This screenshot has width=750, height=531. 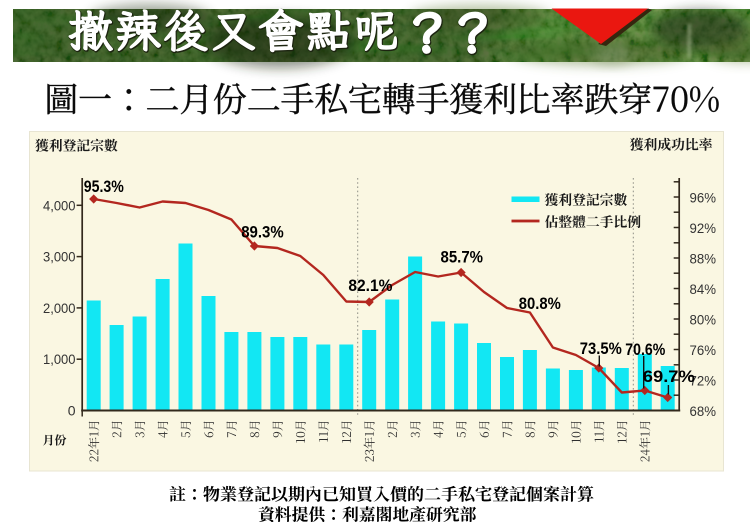 What do you see at coordinates (645, 350) in the screenshot?
I see `svg-text: 70.6%` at bounding box center [645, 350].